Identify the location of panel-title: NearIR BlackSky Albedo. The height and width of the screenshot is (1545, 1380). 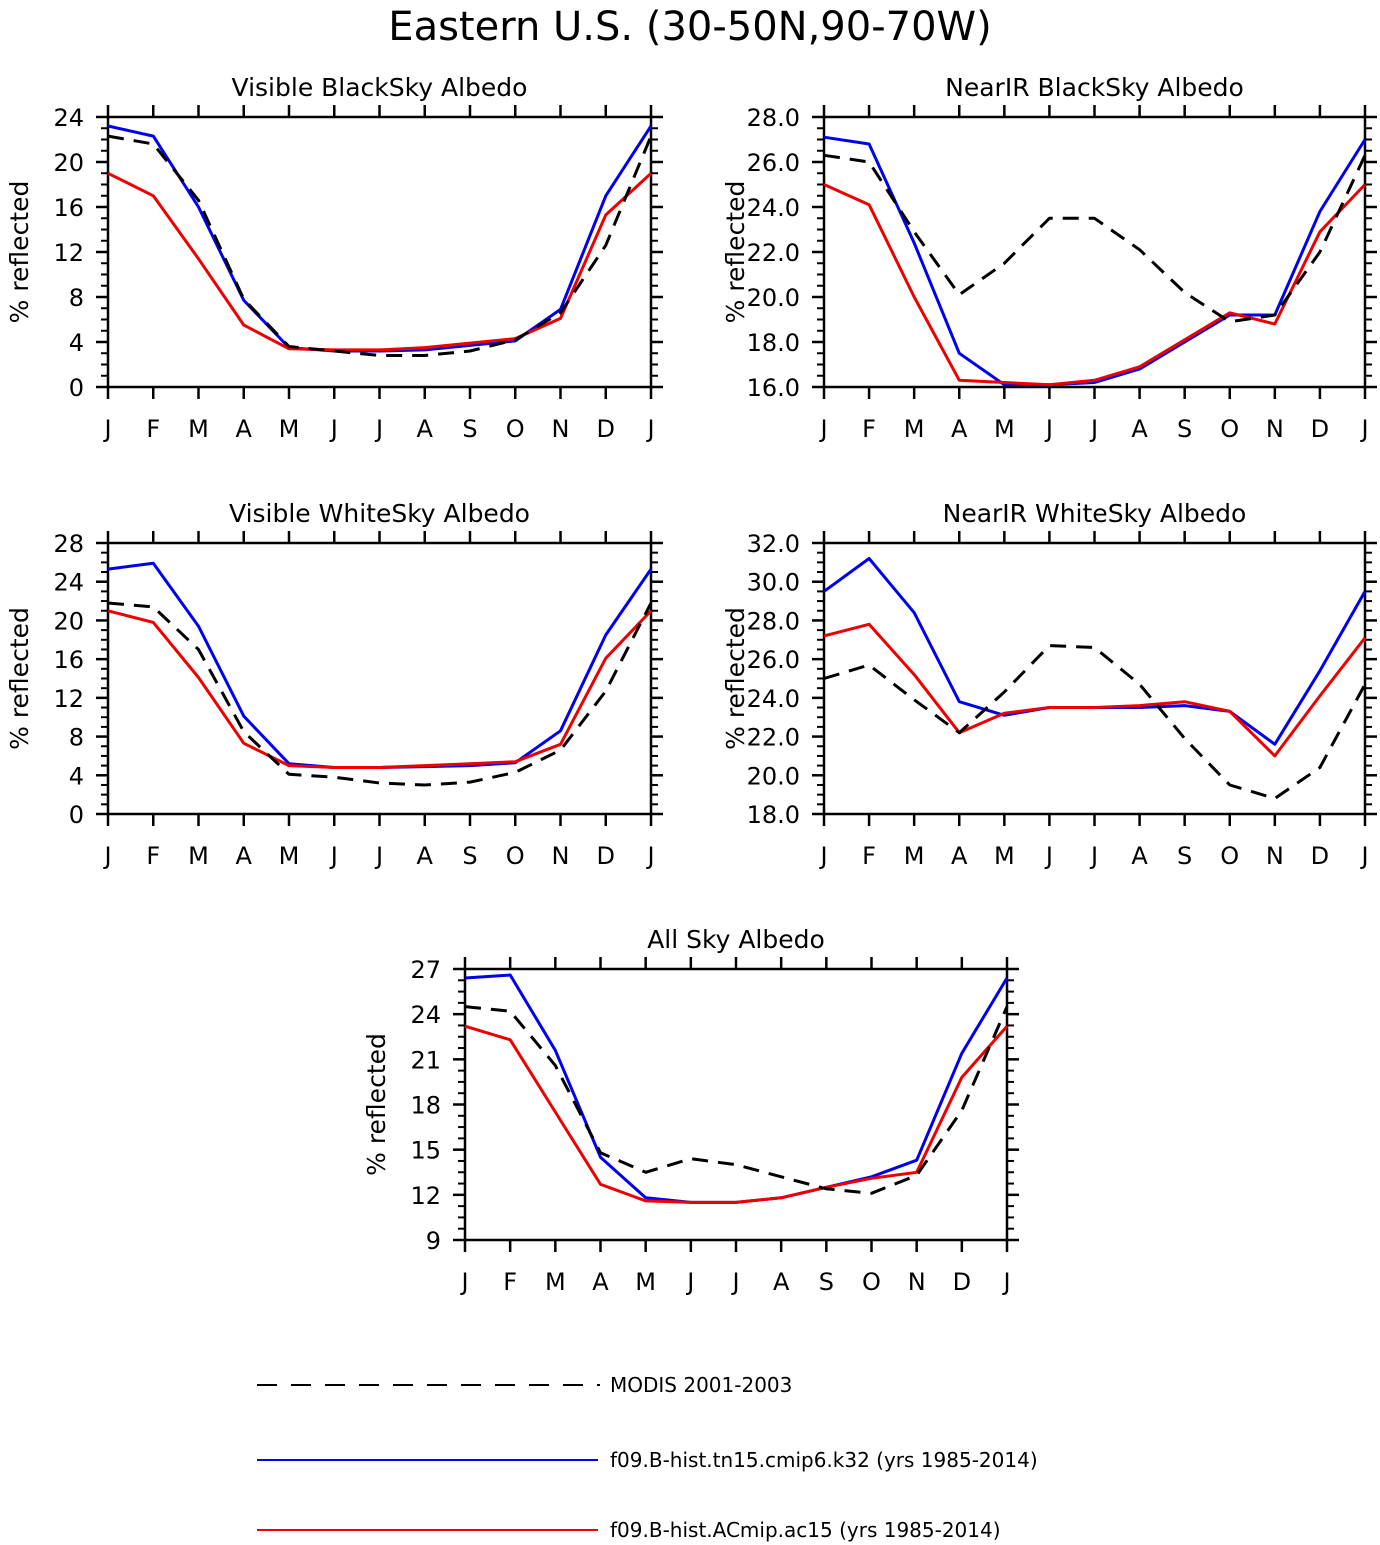
(1094, 87).